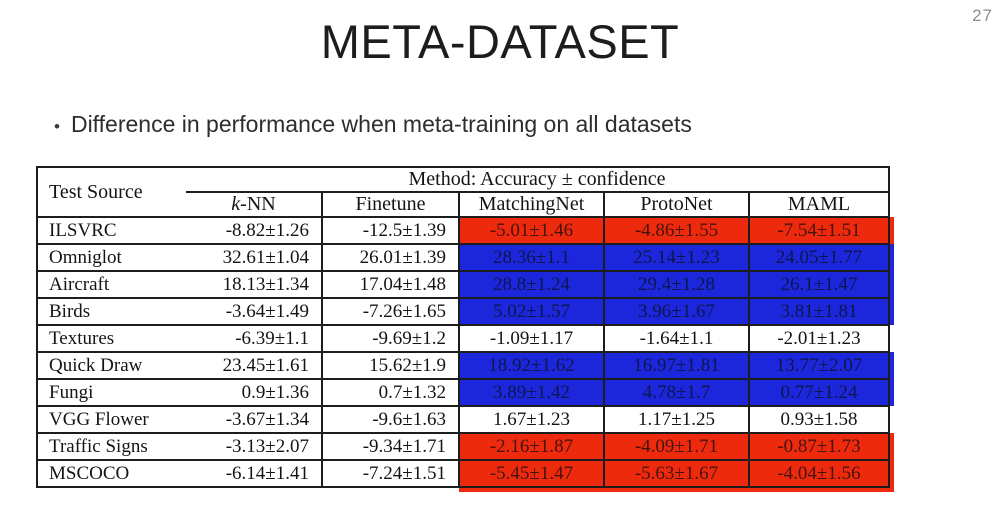 The image size is (1000, 530). Describe the element at coordinates (390, 446) in the screenshot. I see `value-cell: -9.34±1.71` at that location.